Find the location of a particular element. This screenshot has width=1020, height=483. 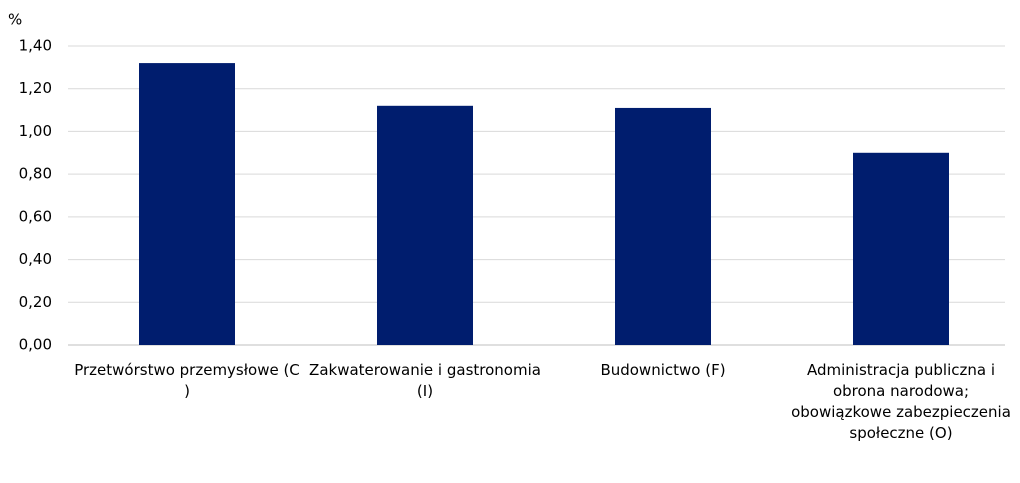

y-tick-label: 1,40 is located at coordinates (35, 46).